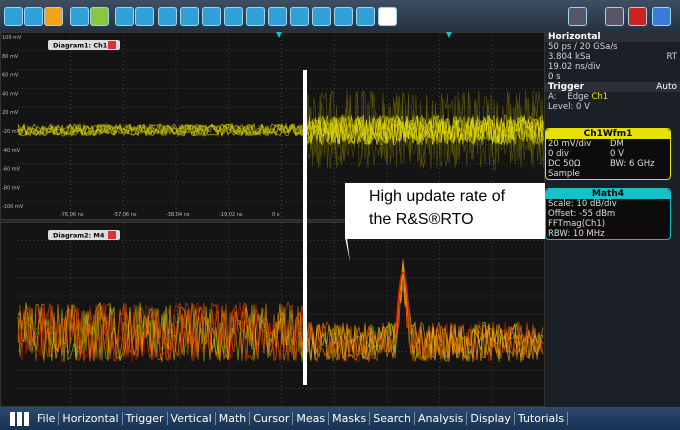 This screenshot has width=680, height=430. I want to click on menu-item: Horizontal, so click(91, 418).